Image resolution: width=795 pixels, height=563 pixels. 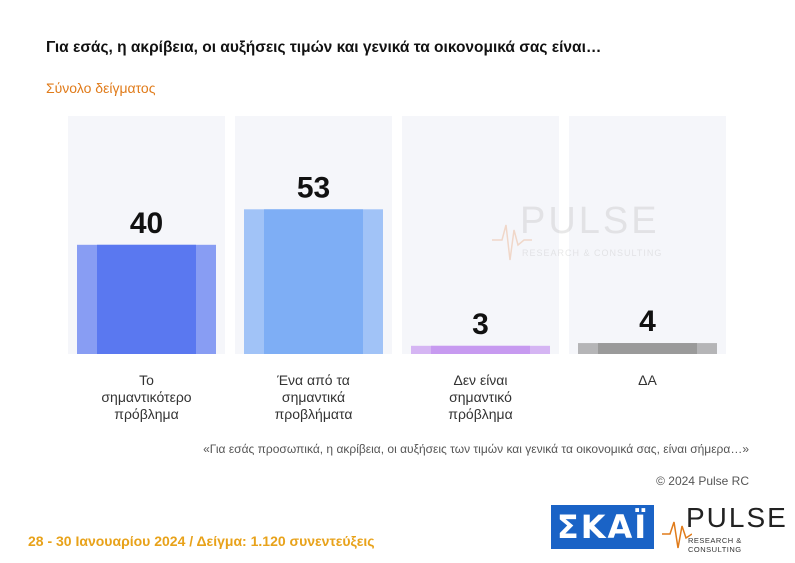 What do you see at coordinates (512, 242) in the screenshot?
I see `pulse-wave-icon` at bounding box center [512, 242].